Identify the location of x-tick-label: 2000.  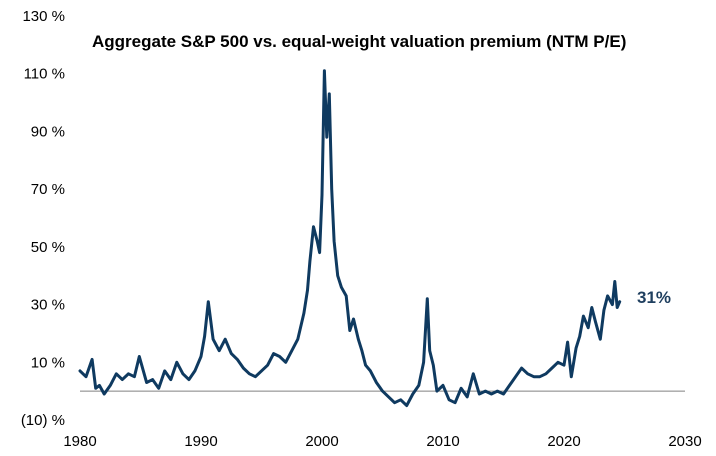
(321, 441).